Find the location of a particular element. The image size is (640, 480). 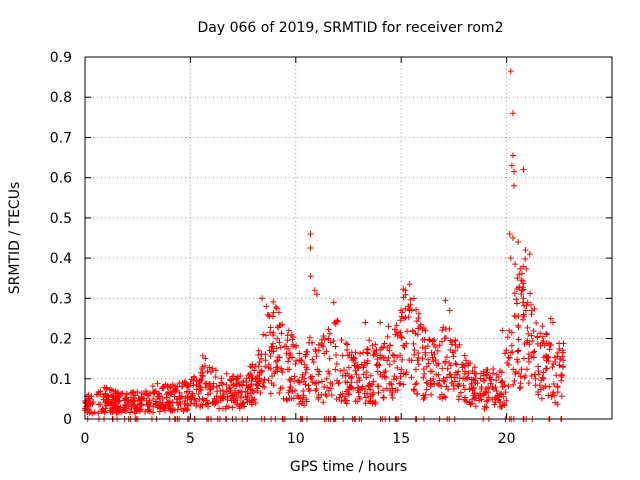

y-tick-label: 0.5 is located at coordinates (61, 219).